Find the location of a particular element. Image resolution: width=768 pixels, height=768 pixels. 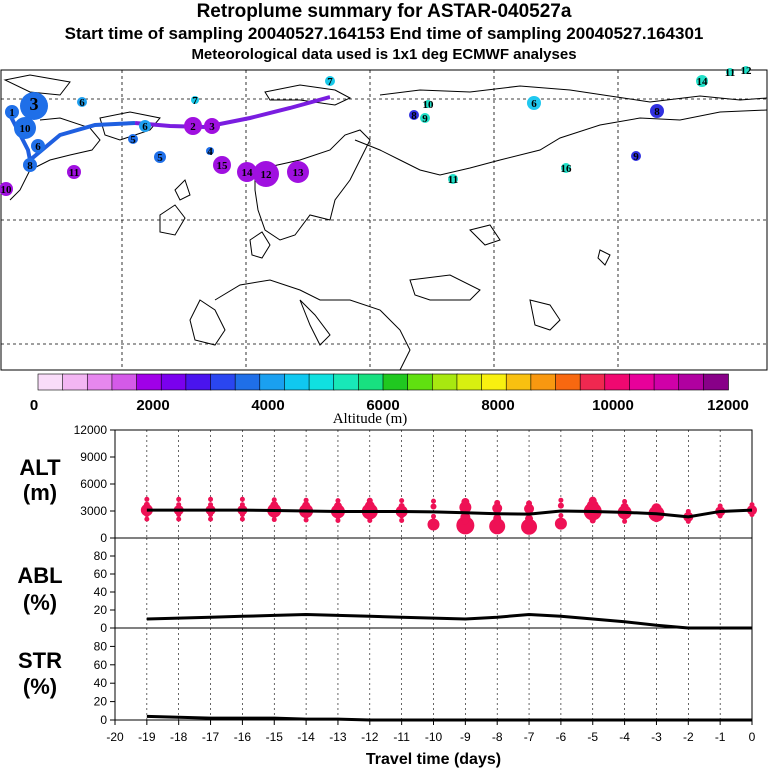

x-tick-label: -9 is located at coordinates (465, 737).